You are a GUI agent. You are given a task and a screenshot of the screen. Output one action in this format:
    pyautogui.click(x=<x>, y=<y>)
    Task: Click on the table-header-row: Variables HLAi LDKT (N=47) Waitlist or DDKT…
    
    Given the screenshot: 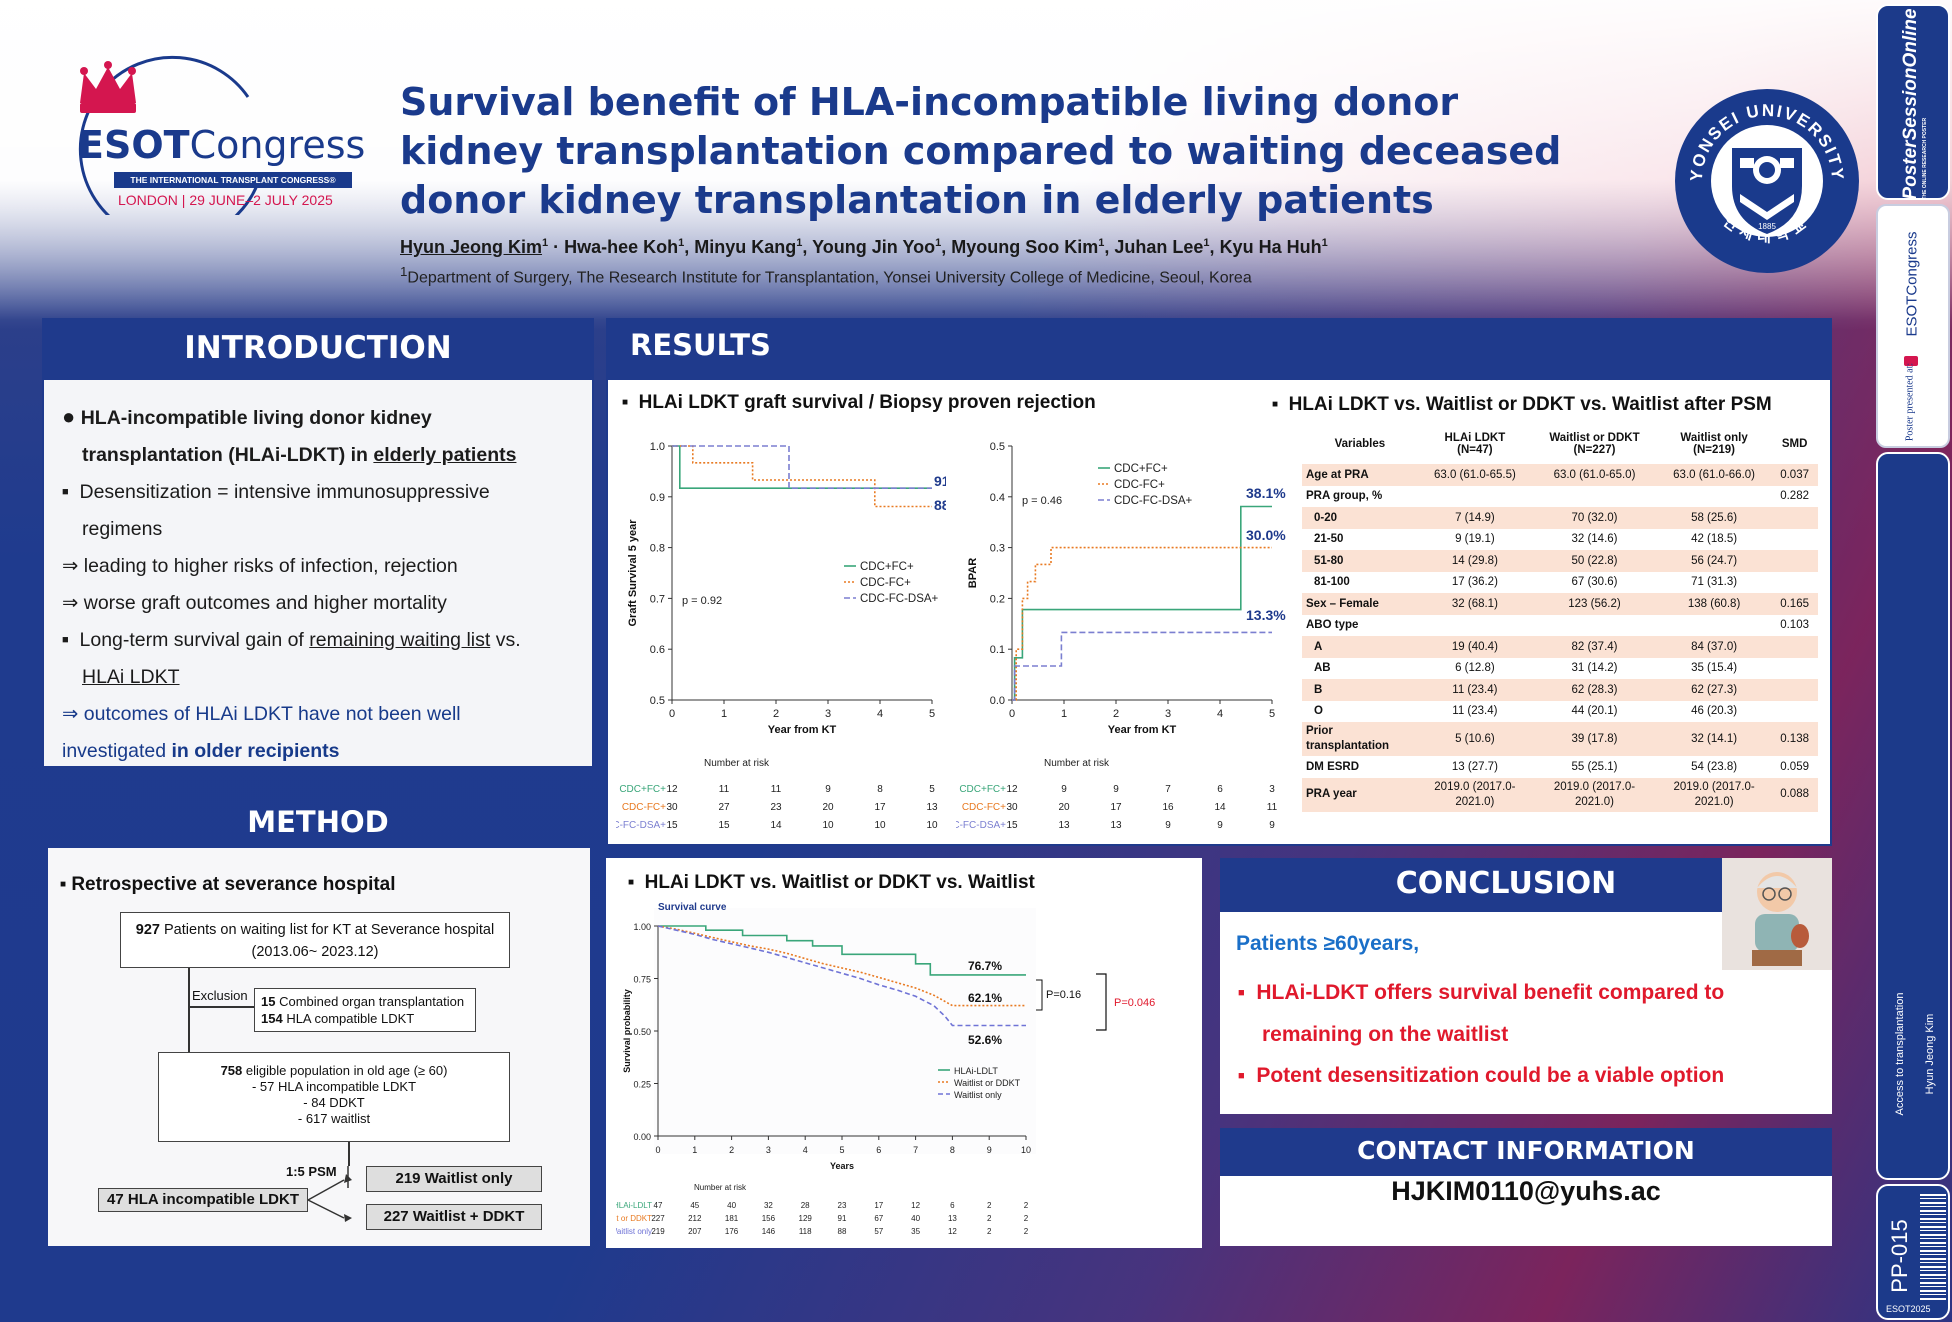 What is the action you would take?
    pyautogui.click(x=1560, y=444)
    